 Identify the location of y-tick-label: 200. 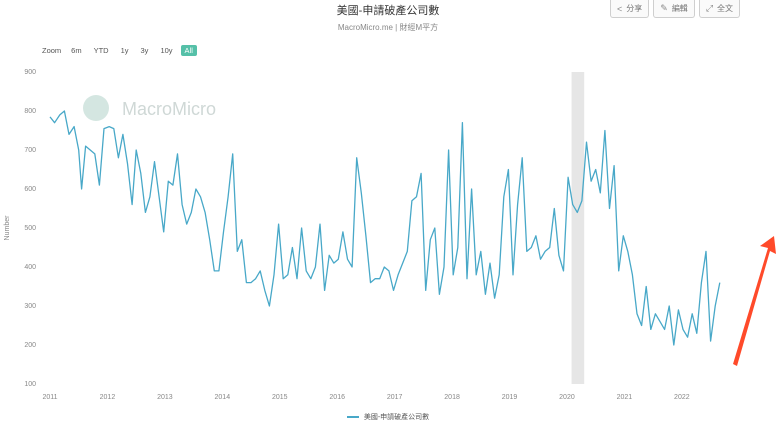
(30, 345).